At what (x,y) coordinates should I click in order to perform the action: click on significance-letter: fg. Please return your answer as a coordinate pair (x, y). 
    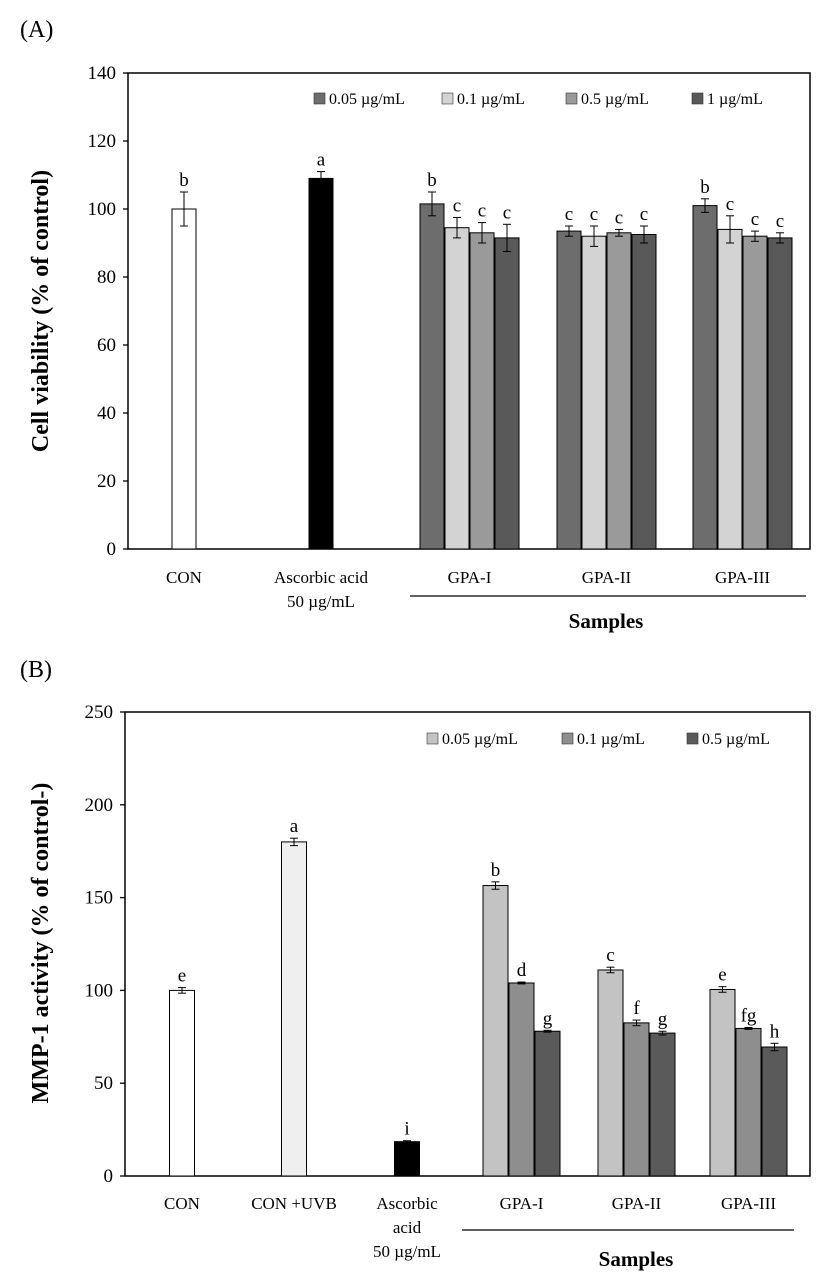
    Looking at the image, I should click on (749, 1016).